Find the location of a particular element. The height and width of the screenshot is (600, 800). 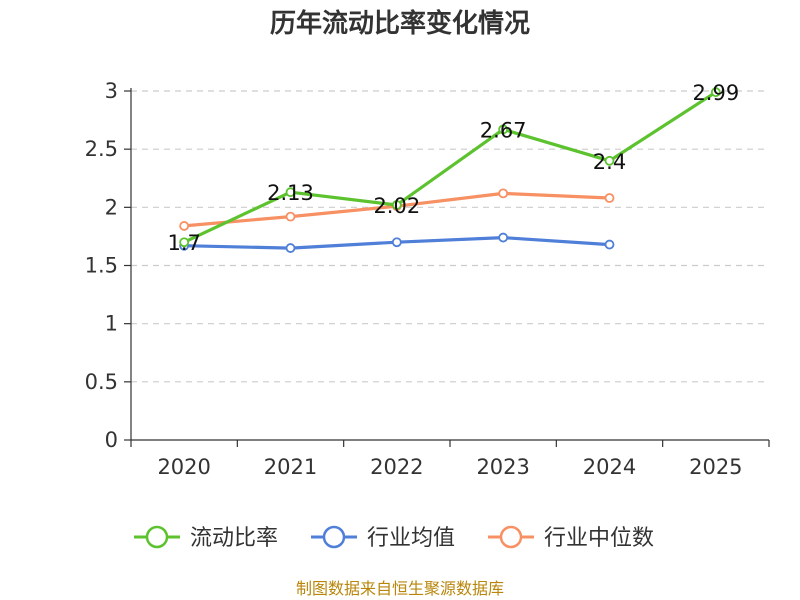

data-label: 2.4 is located at coordinates (609, 162).